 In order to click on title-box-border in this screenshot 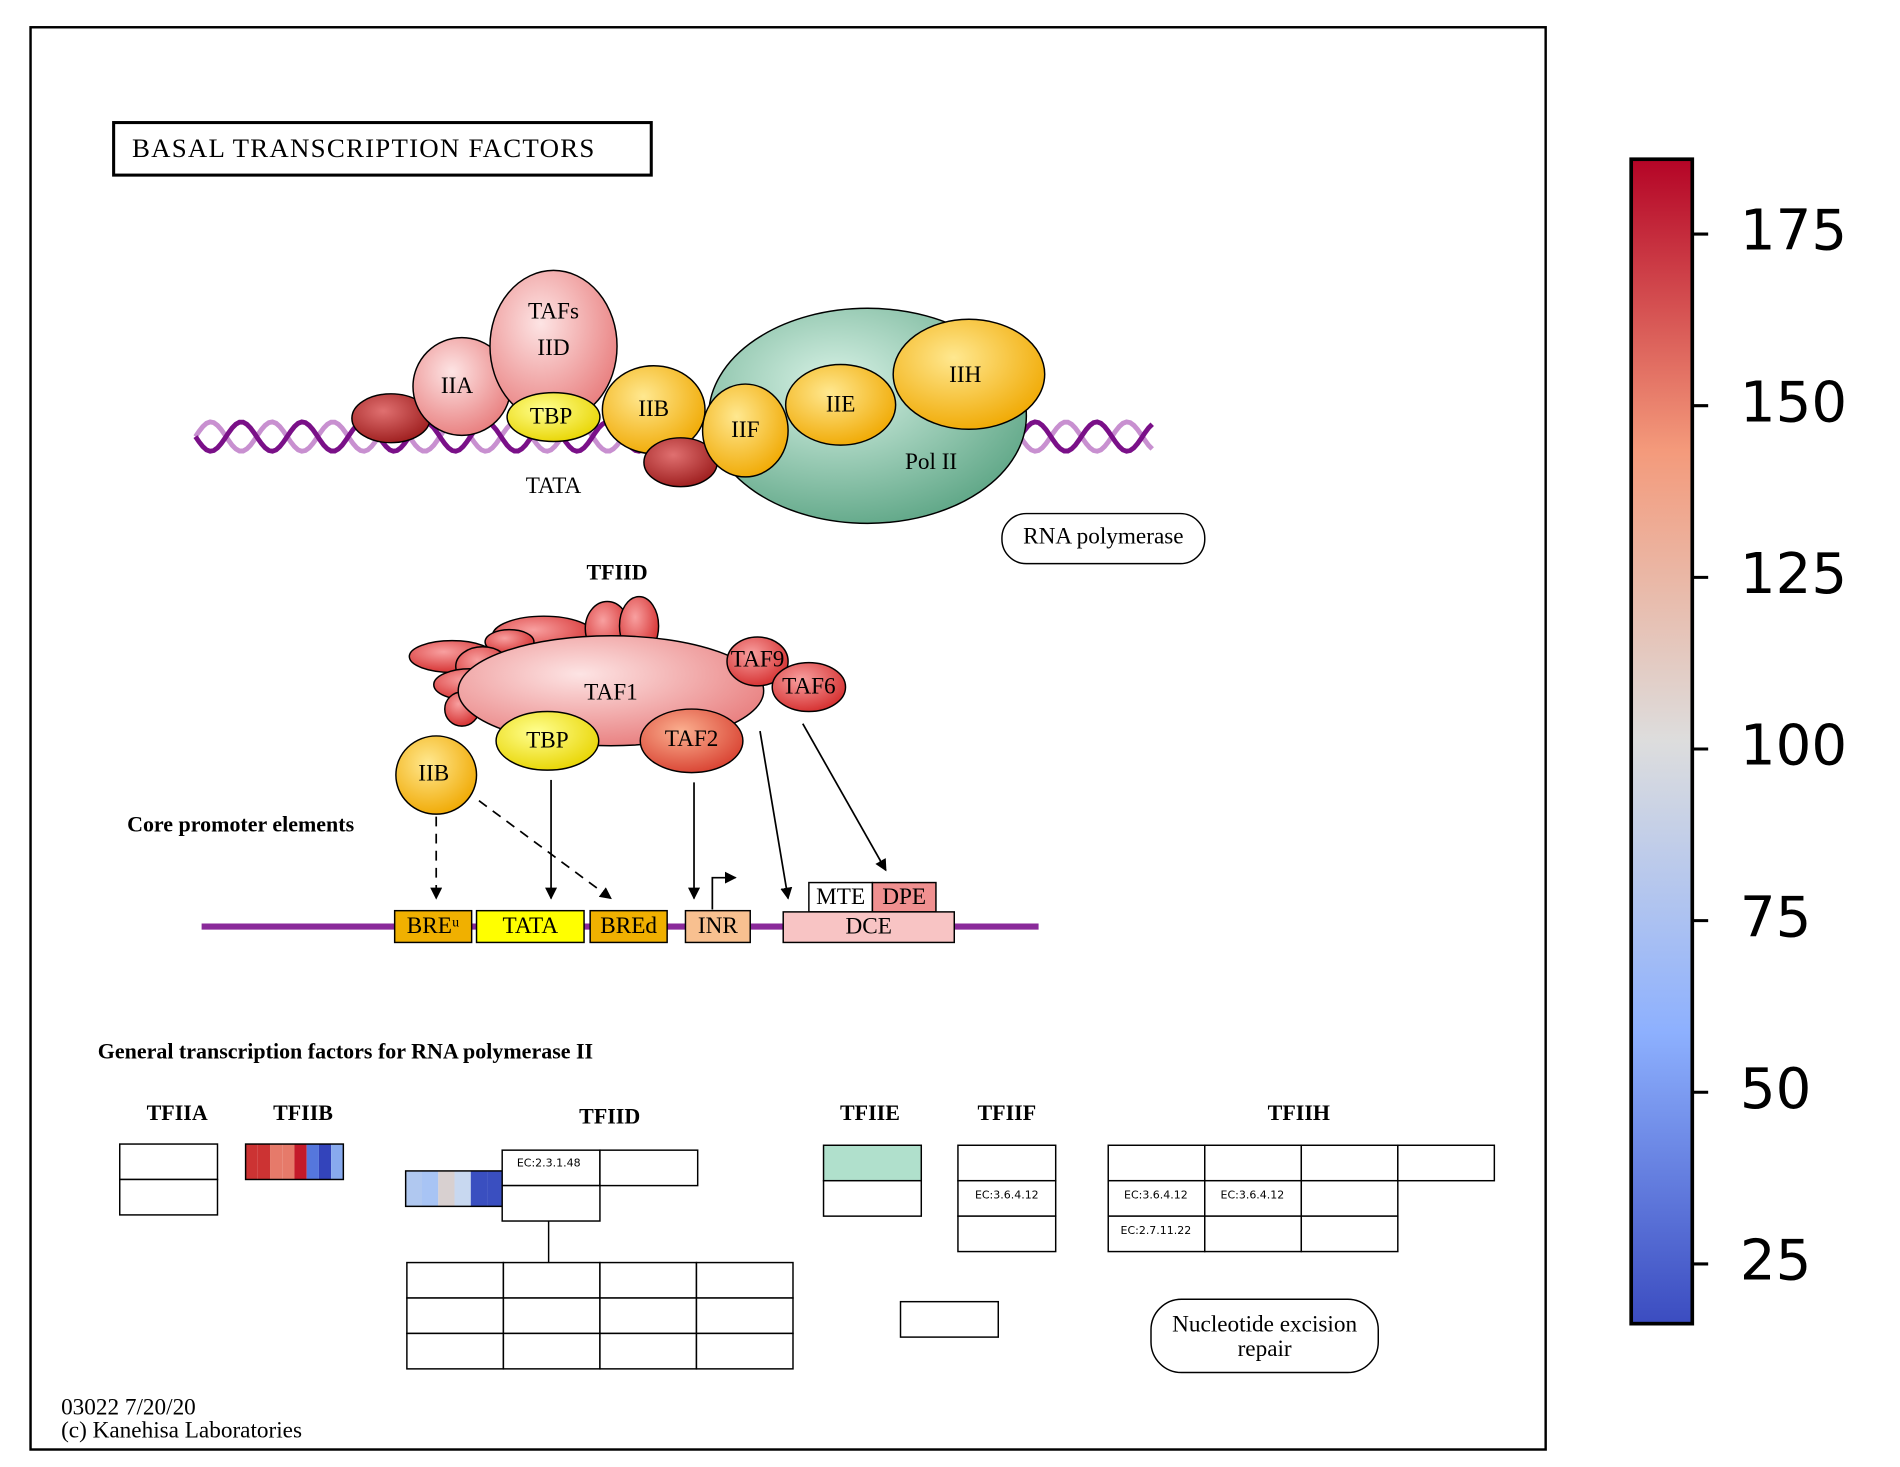, I will do `click(382, 149)`.